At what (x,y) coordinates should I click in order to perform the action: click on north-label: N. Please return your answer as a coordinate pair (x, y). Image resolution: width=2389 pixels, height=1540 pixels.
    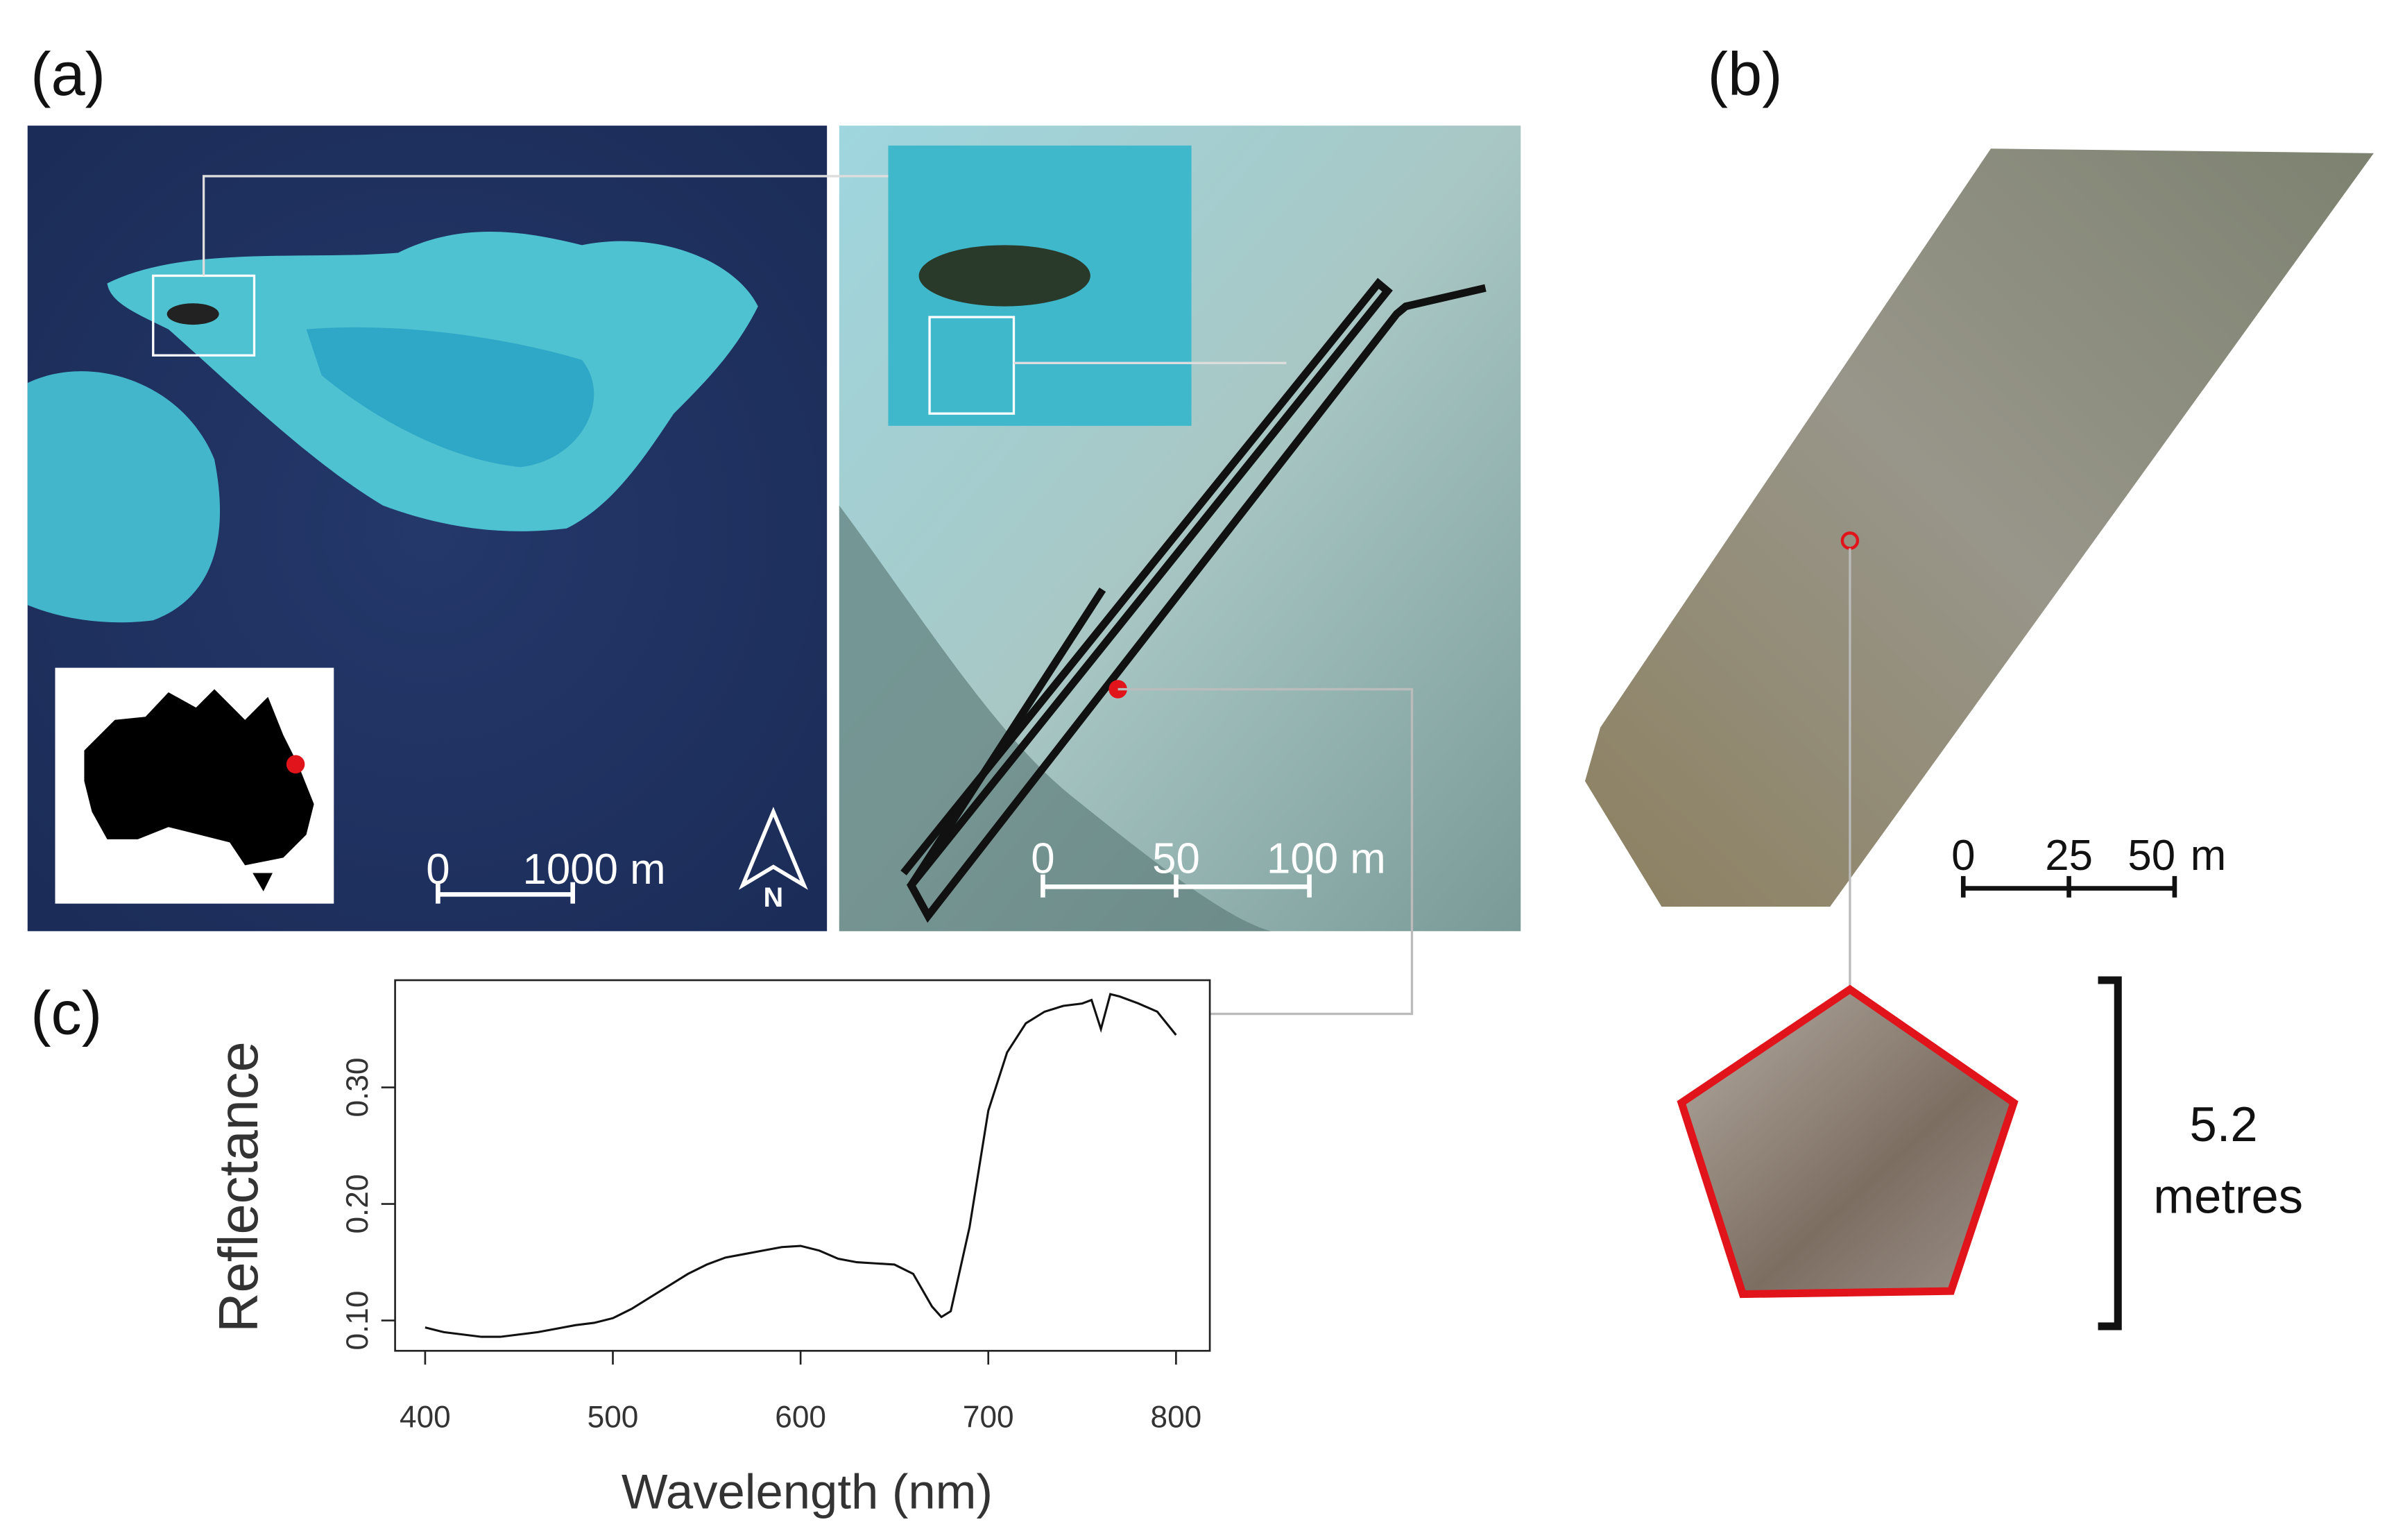
    Looking at the image, I should click on (774, 897).